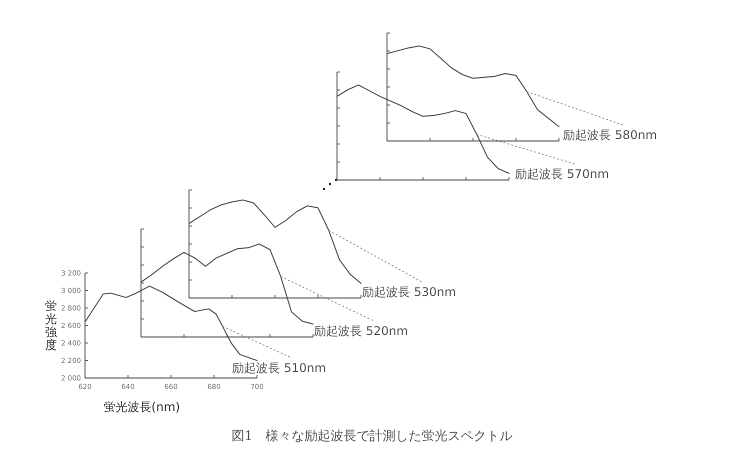  I want to click on series-label: 励起波長 520nm, so click(361, 331).